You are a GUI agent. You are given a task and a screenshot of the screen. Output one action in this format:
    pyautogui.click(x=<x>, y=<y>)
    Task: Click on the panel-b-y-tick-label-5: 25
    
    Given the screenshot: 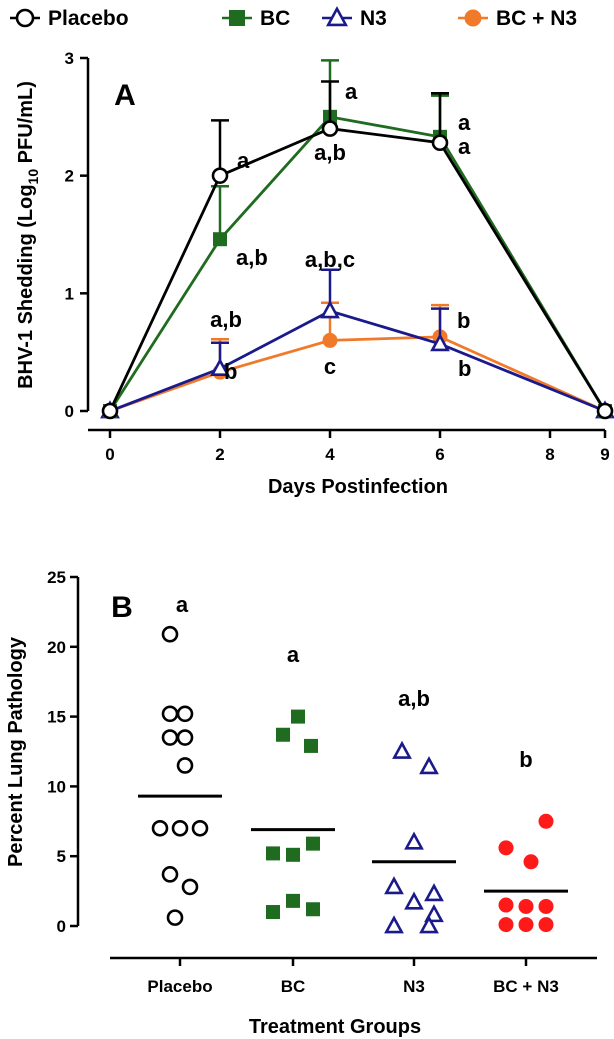 What is the action you would take?
    pyautogui.click(x=56, y=577)
    